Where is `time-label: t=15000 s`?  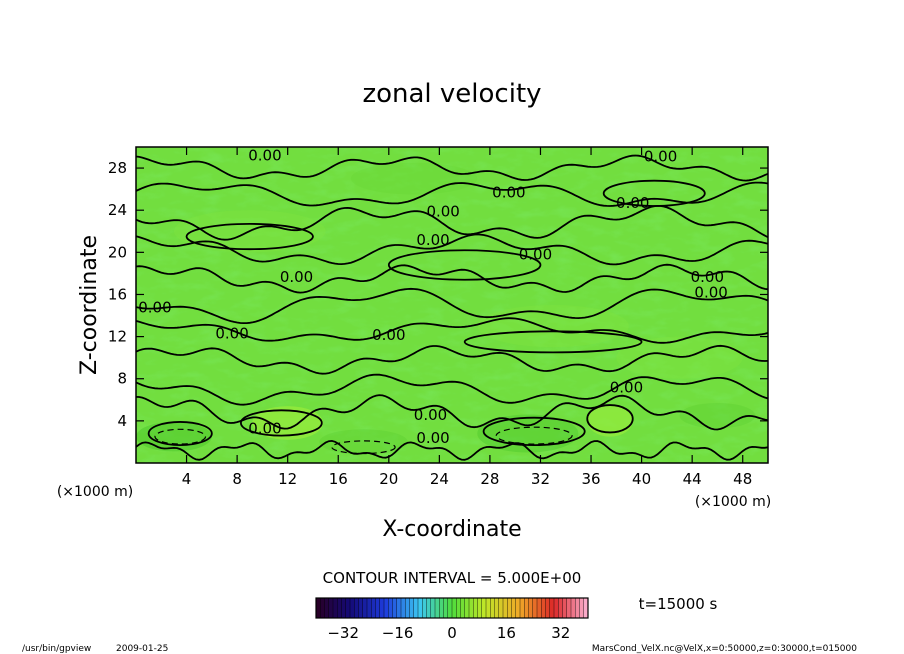 time-label: t=15000 s is located at coordinates (678, 604).